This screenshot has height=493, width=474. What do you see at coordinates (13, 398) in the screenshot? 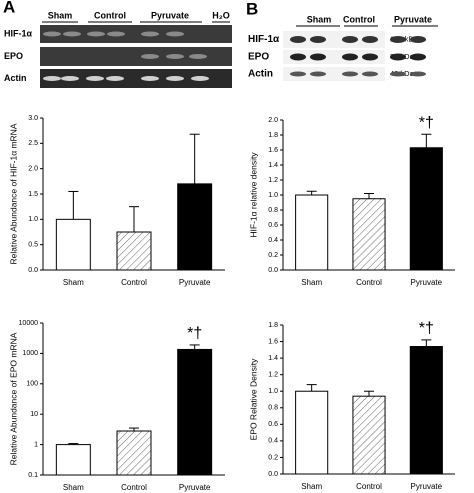
I see `y-axis-title: Relative Abundance of EPO mRNA` at bounding box center [13, 398].